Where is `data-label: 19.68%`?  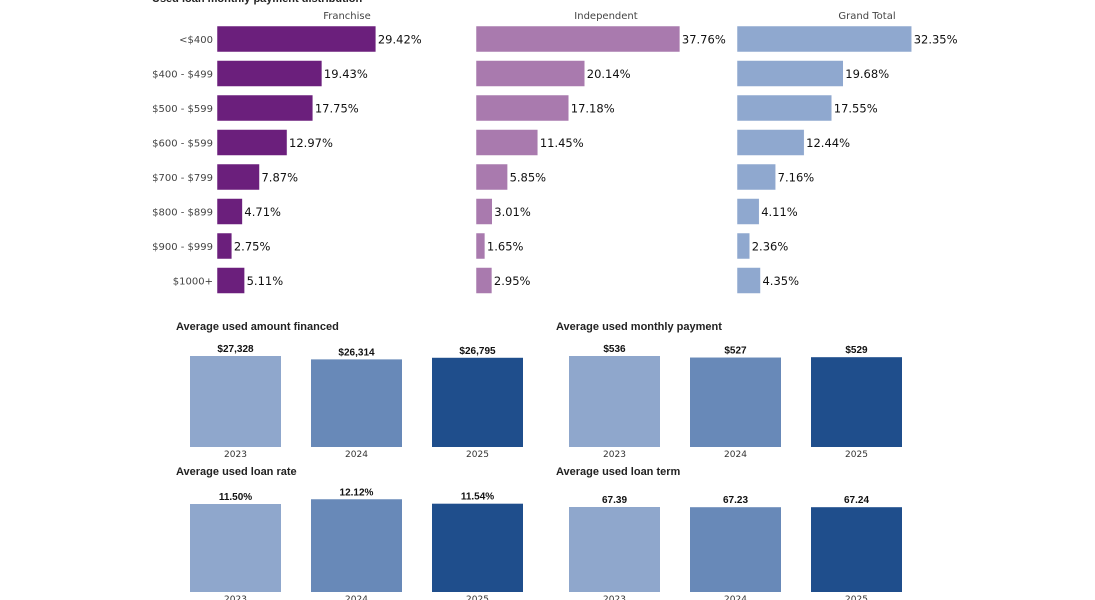
data-label: 19.68% is located at coordinates (867, 74).